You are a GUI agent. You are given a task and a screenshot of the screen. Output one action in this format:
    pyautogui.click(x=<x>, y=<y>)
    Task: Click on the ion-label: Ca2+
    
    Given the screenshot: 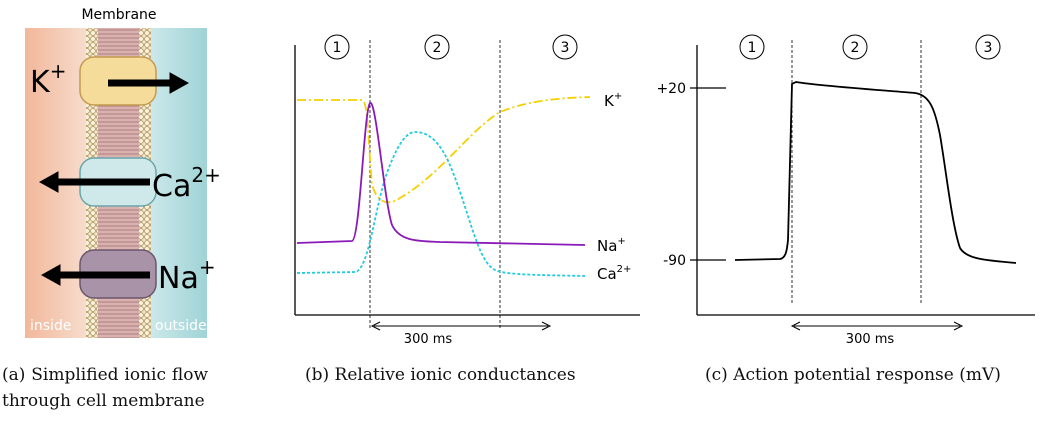 What is the action you would take?
    pyautogui.click(x=186, y=183)
    